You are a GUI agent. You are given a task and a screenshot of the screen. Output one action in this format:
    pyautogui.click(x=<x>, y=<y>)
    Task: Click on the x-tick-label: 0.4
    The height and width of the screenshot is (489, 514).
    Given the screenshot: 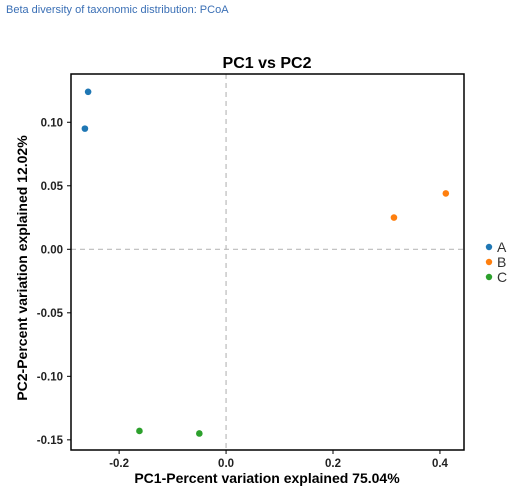 What is the action you would take?
    pyautogui.click(x=440, y=464)
    